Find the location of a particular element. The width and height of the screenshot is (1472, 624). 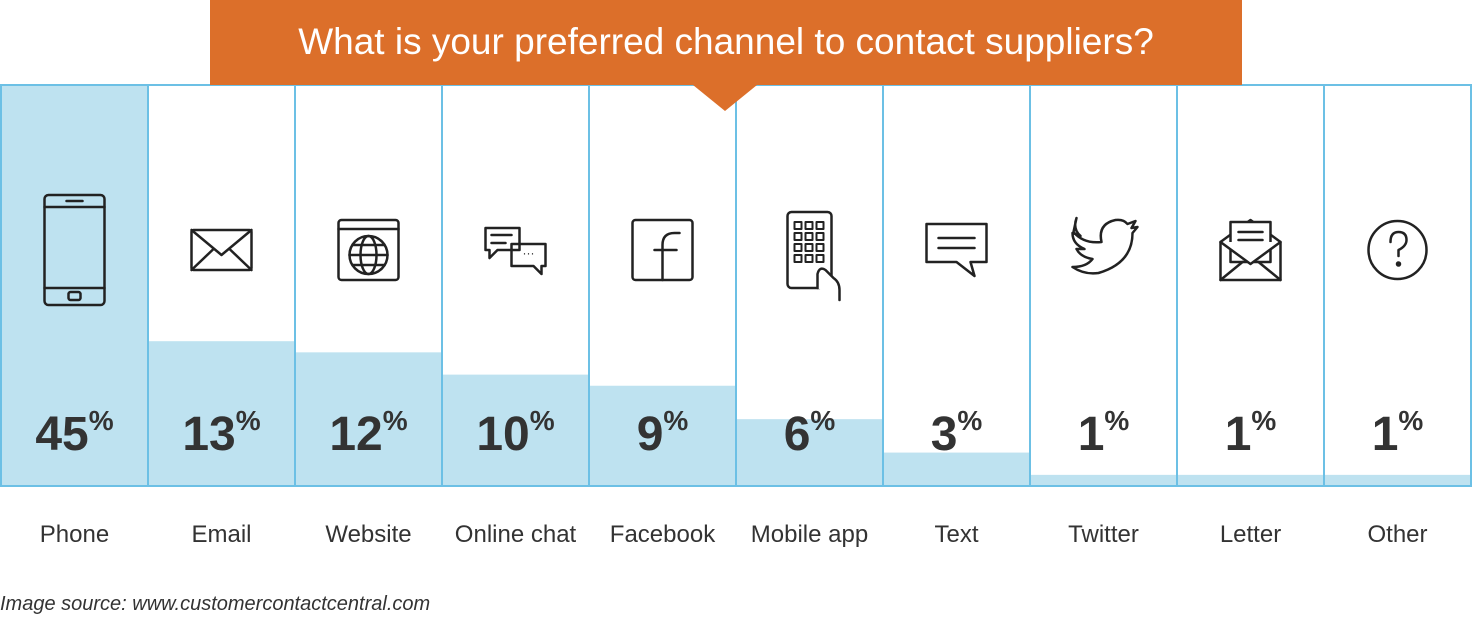

value-label: 9% is located at coordinates (663, 433).